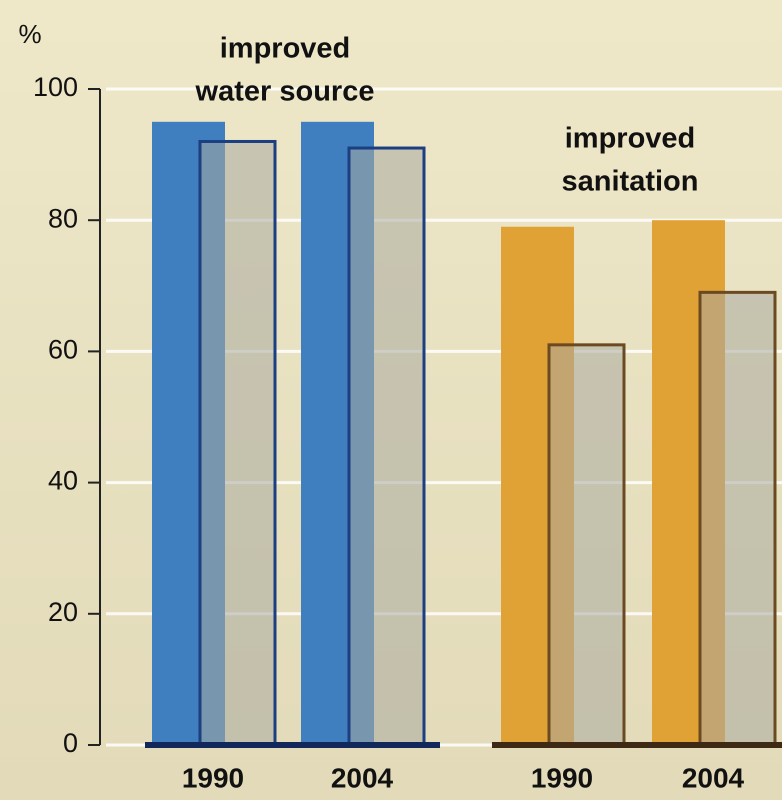  I want to click on chart-title: sanitation, so click(630, 182).